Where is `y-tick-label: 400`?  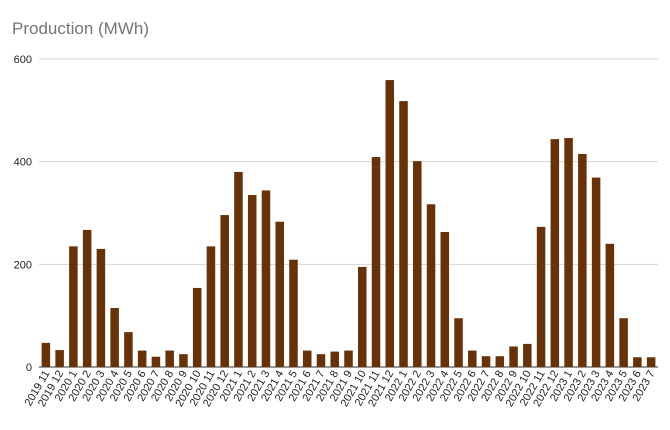
y-tick-label: 400 is located at coordinates (23, 163).